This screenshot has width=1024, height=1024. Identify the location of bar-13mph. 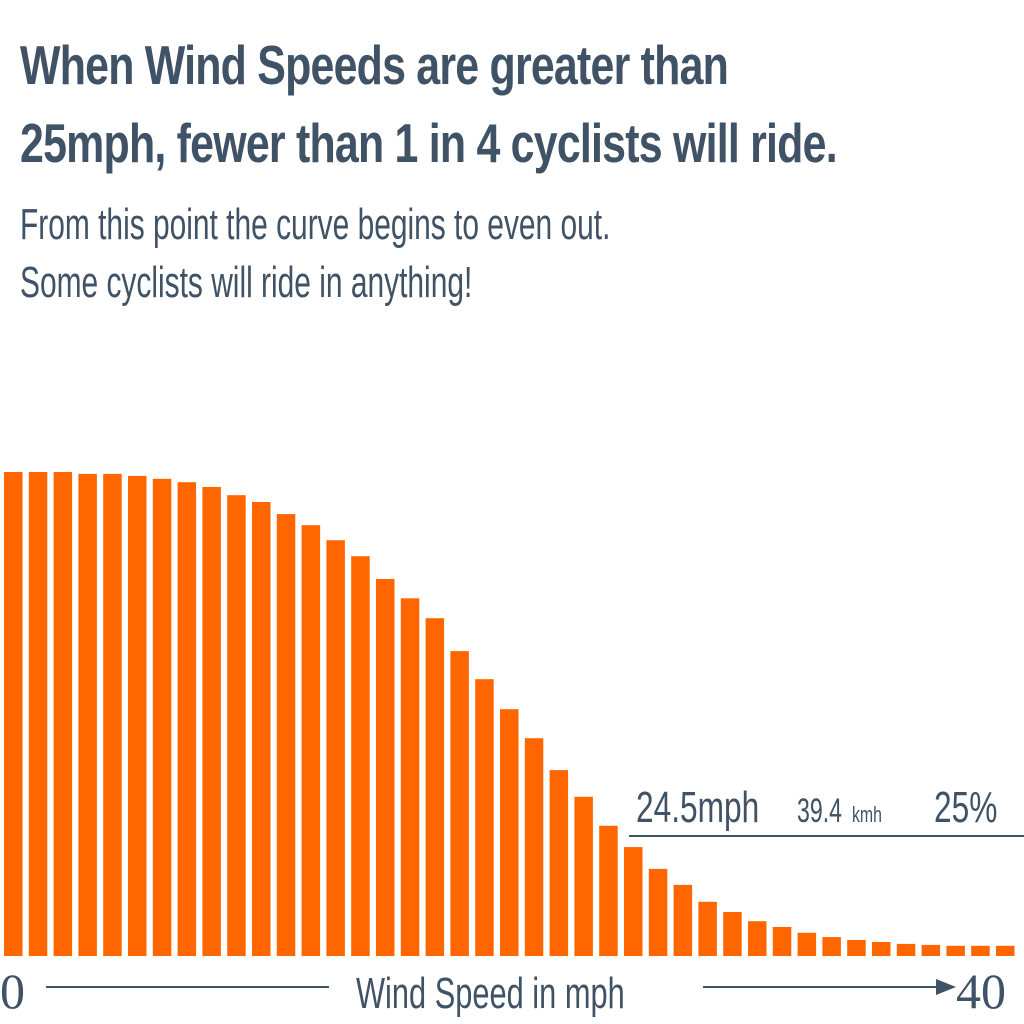
(335, 748).